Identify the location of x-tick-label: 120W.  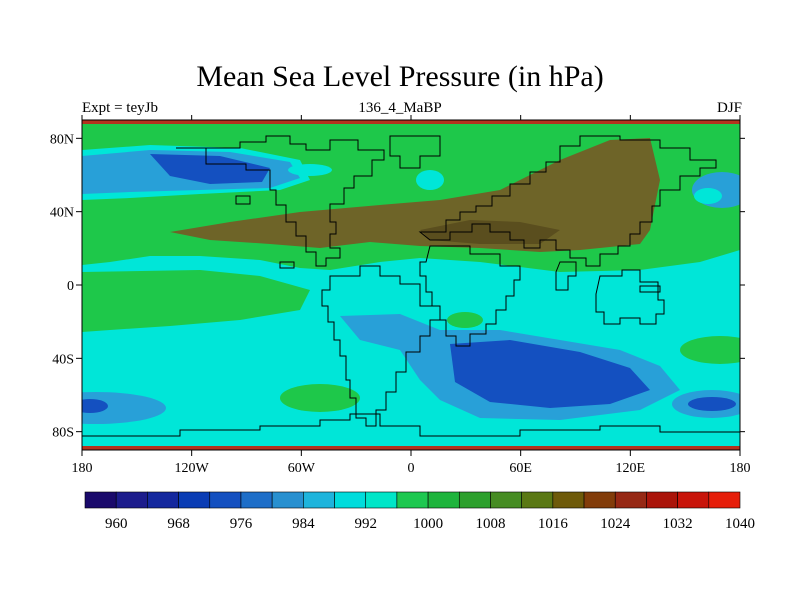
(192, 468).